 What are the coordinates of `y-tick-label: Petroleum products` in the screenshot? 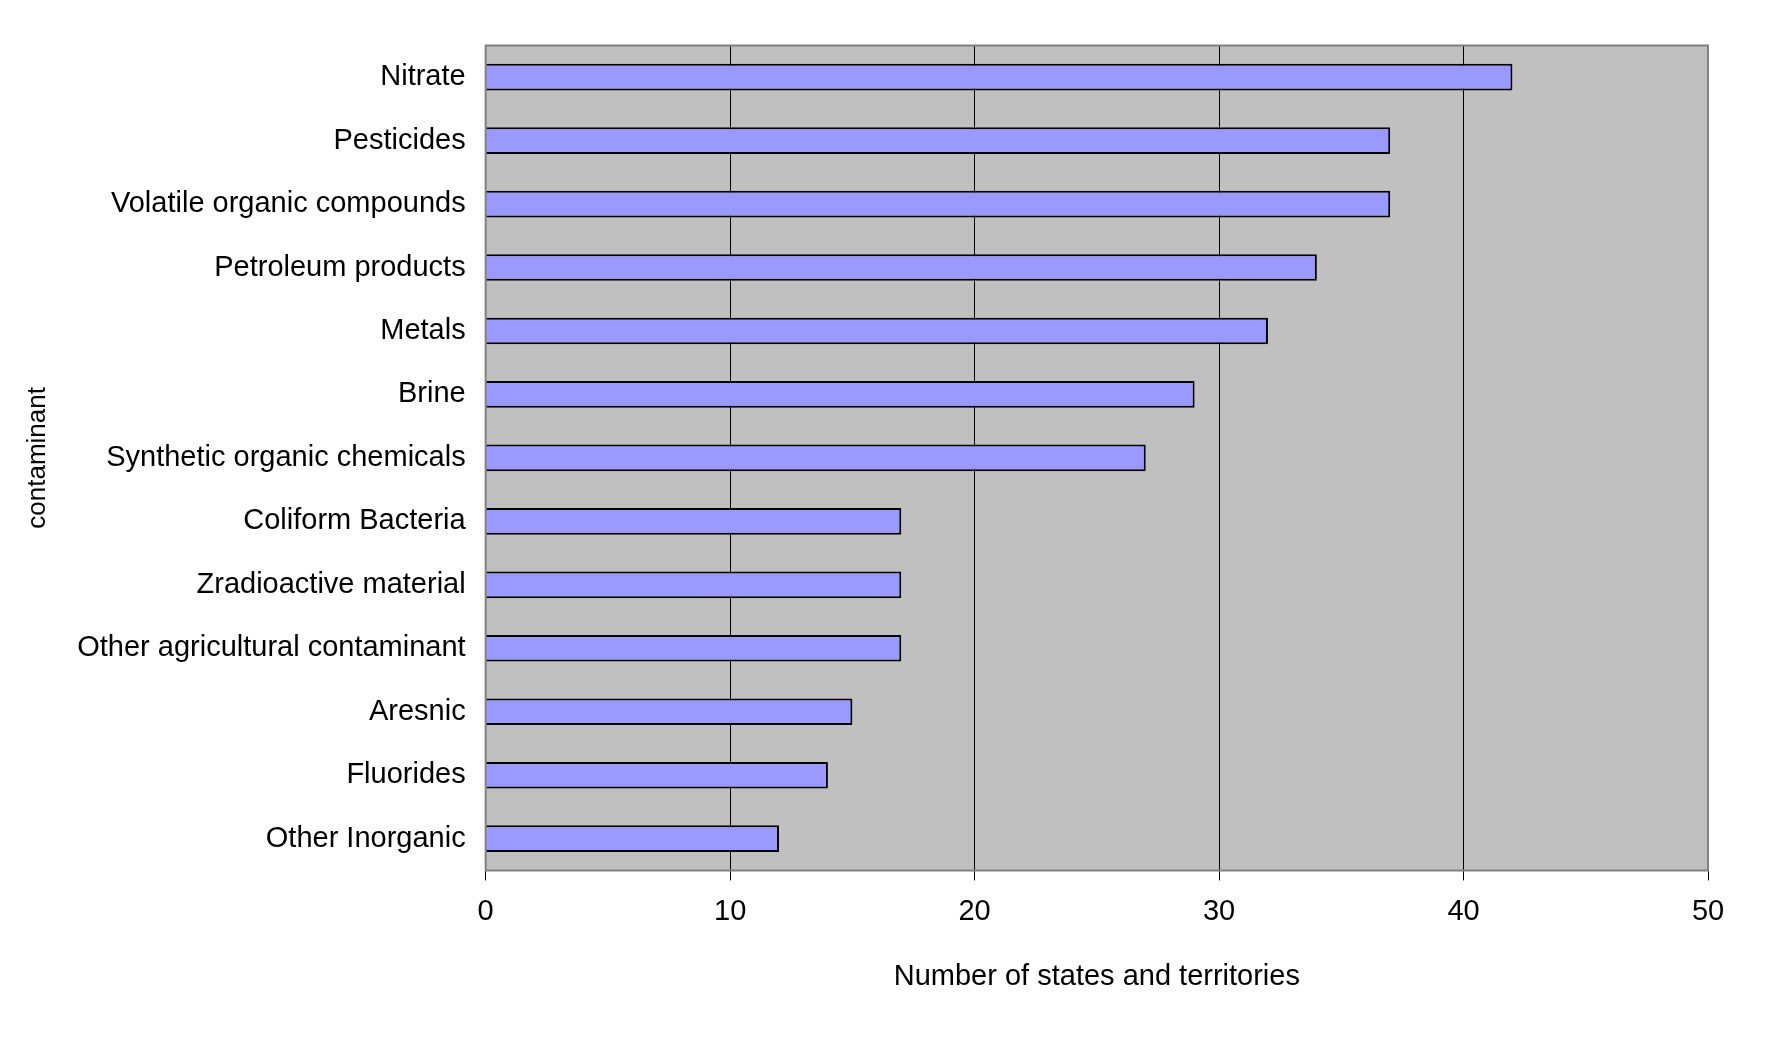 It's located at (340, 265).